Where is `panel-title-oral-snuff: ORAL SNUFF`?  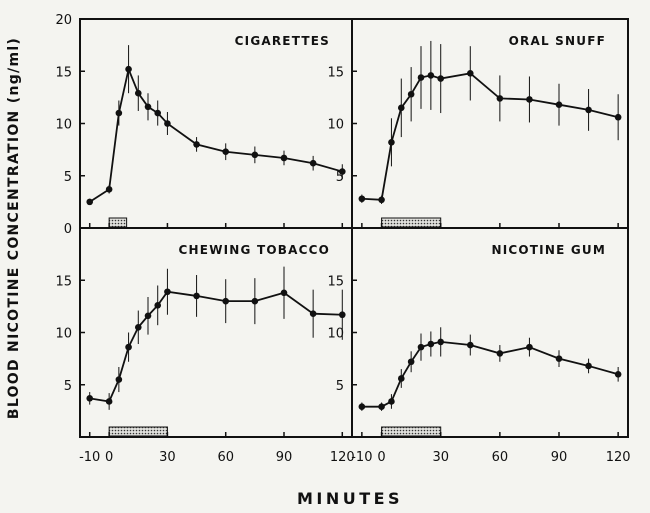
panel-title-oral-snuff: ORAL SNUFF is located at coordinates (557, 41).